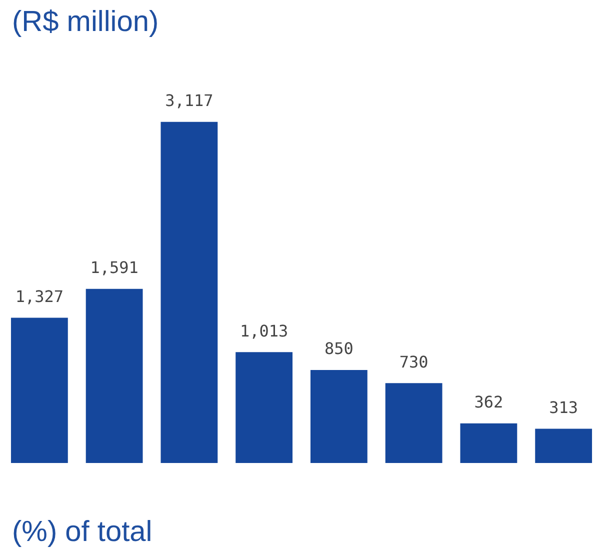 The image size is (601, 552). What do you see at coordinates (489, 402) in the screenshot?
I see `data-label: 362` at bounding box center [489, 402].